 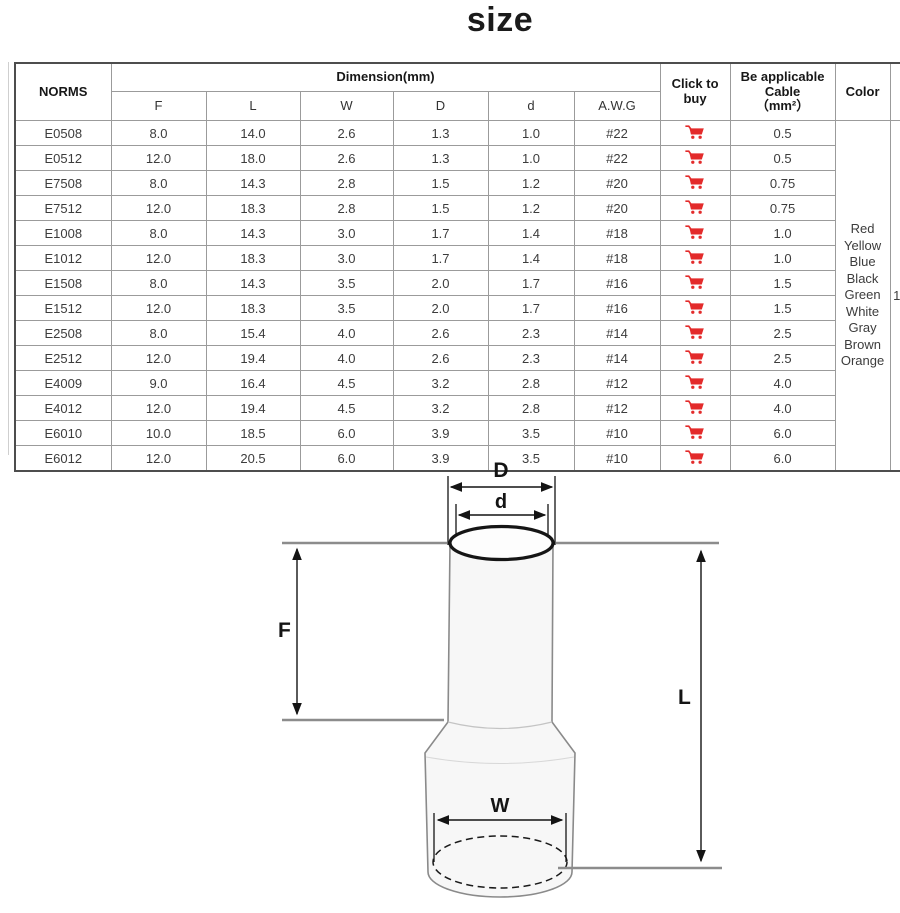 What do you see at coordinates (346, 358) in the screenshot?
I see `cell-w: 4.0` at bounding box center [346, 358].